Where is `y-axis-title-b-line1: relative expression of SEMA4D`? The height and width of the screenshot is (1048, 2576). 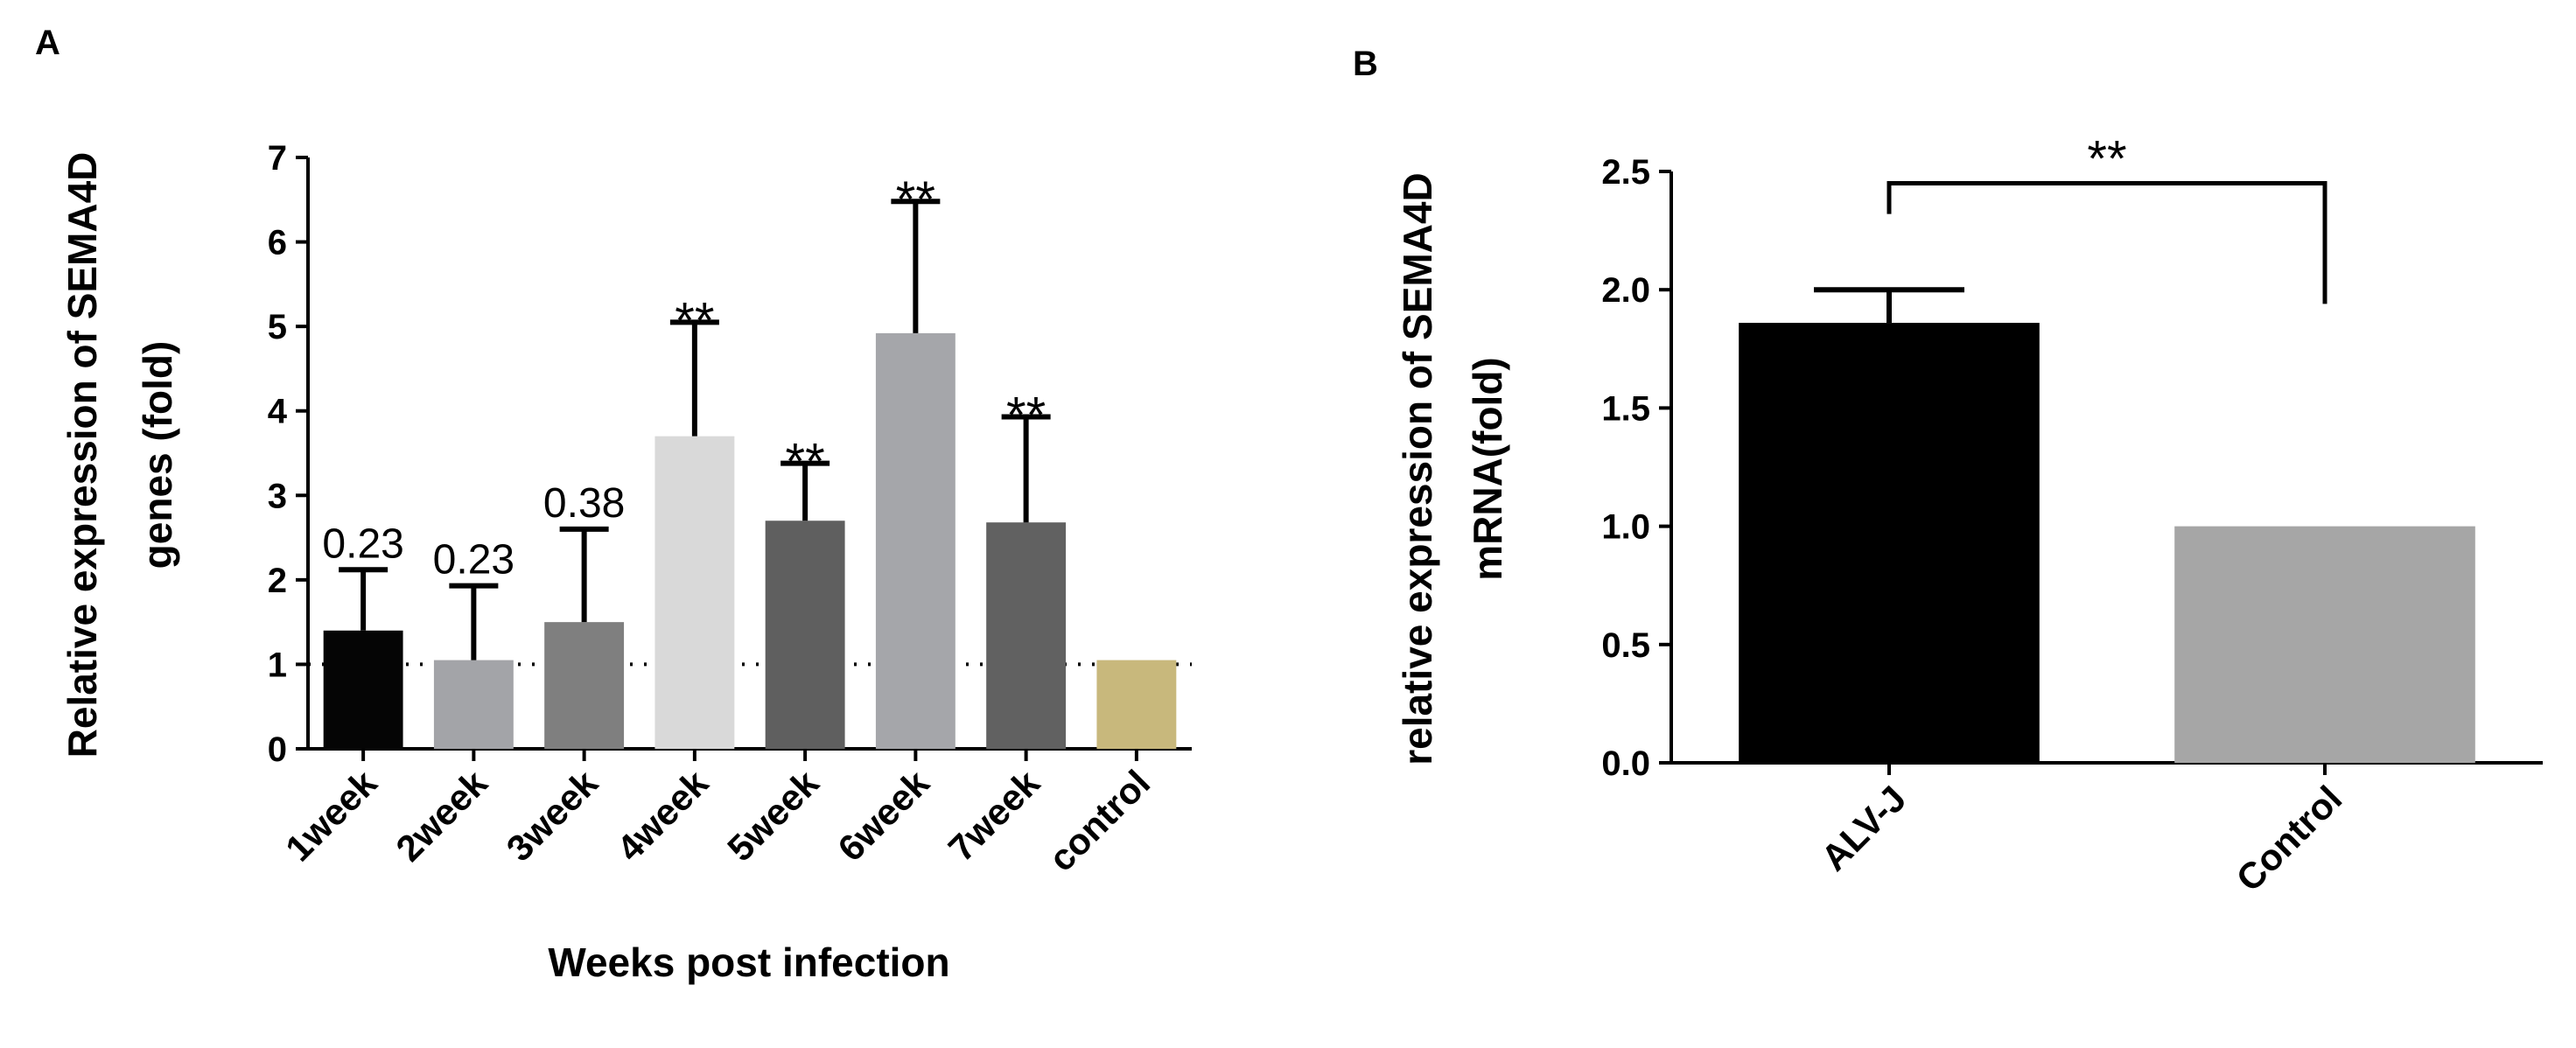 y-axis-title-b-line1: relative expression of SEMA4D is located at coordinates (1417, 468).